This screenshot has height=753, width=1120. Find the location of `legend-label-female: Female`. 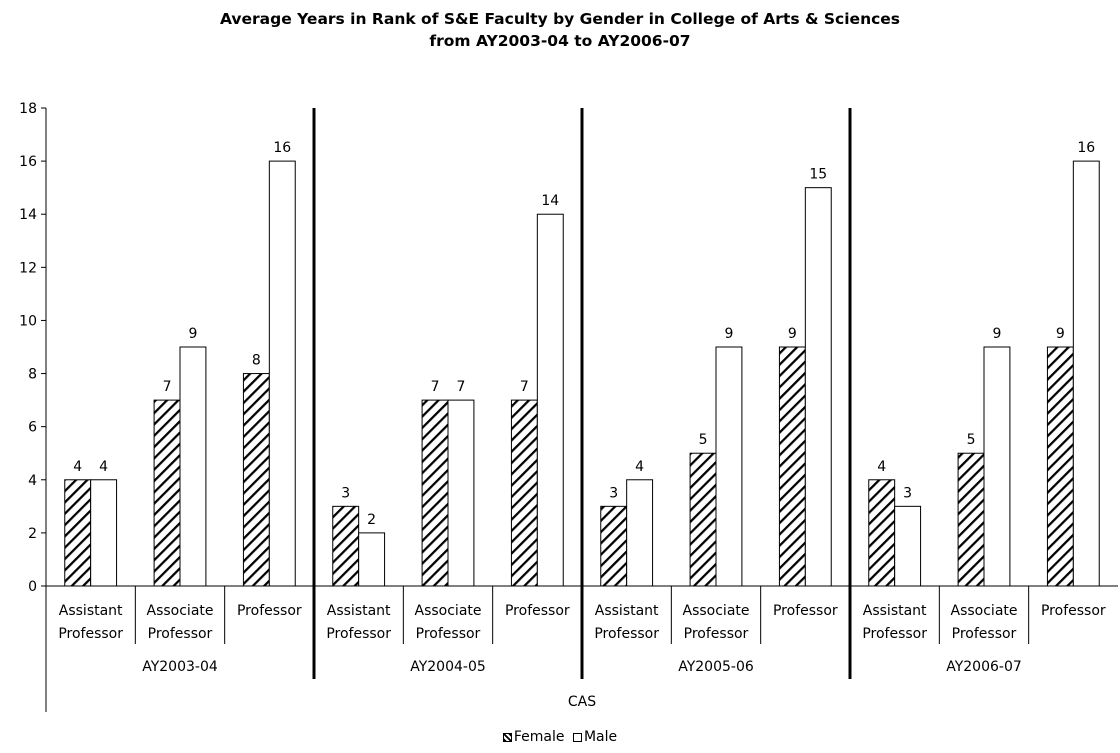

legend-label-female: Female is located at coordinates (539, 737).